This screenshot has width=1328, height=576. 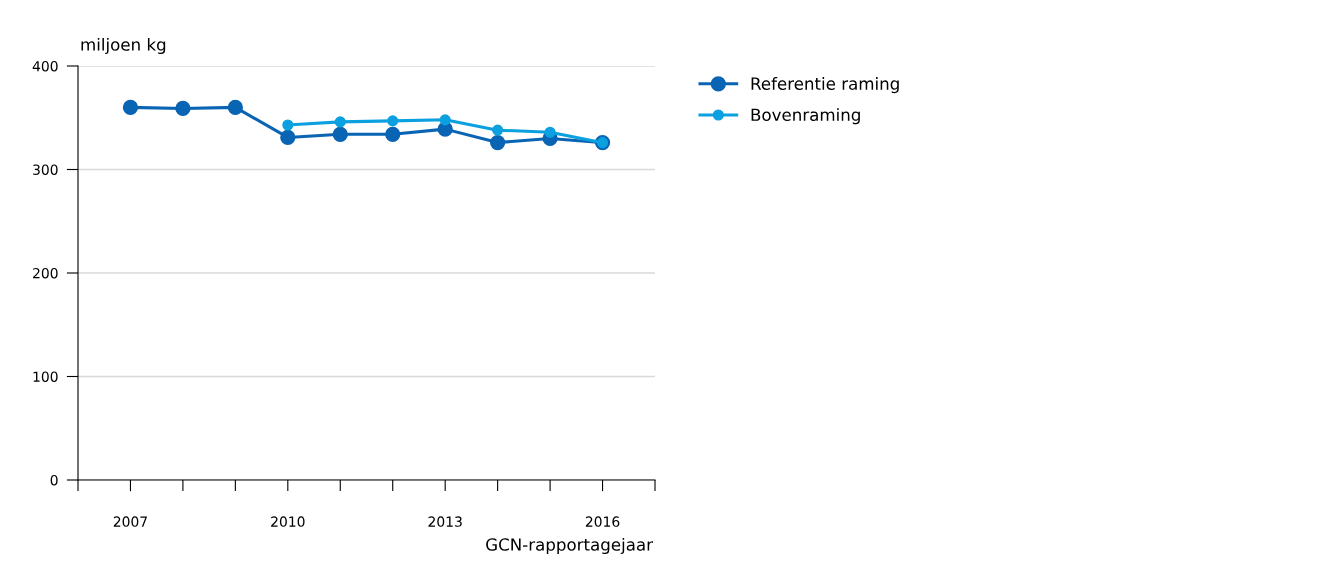 I want to click on legend-label: Bovenraming, so click(x=805, y=116).